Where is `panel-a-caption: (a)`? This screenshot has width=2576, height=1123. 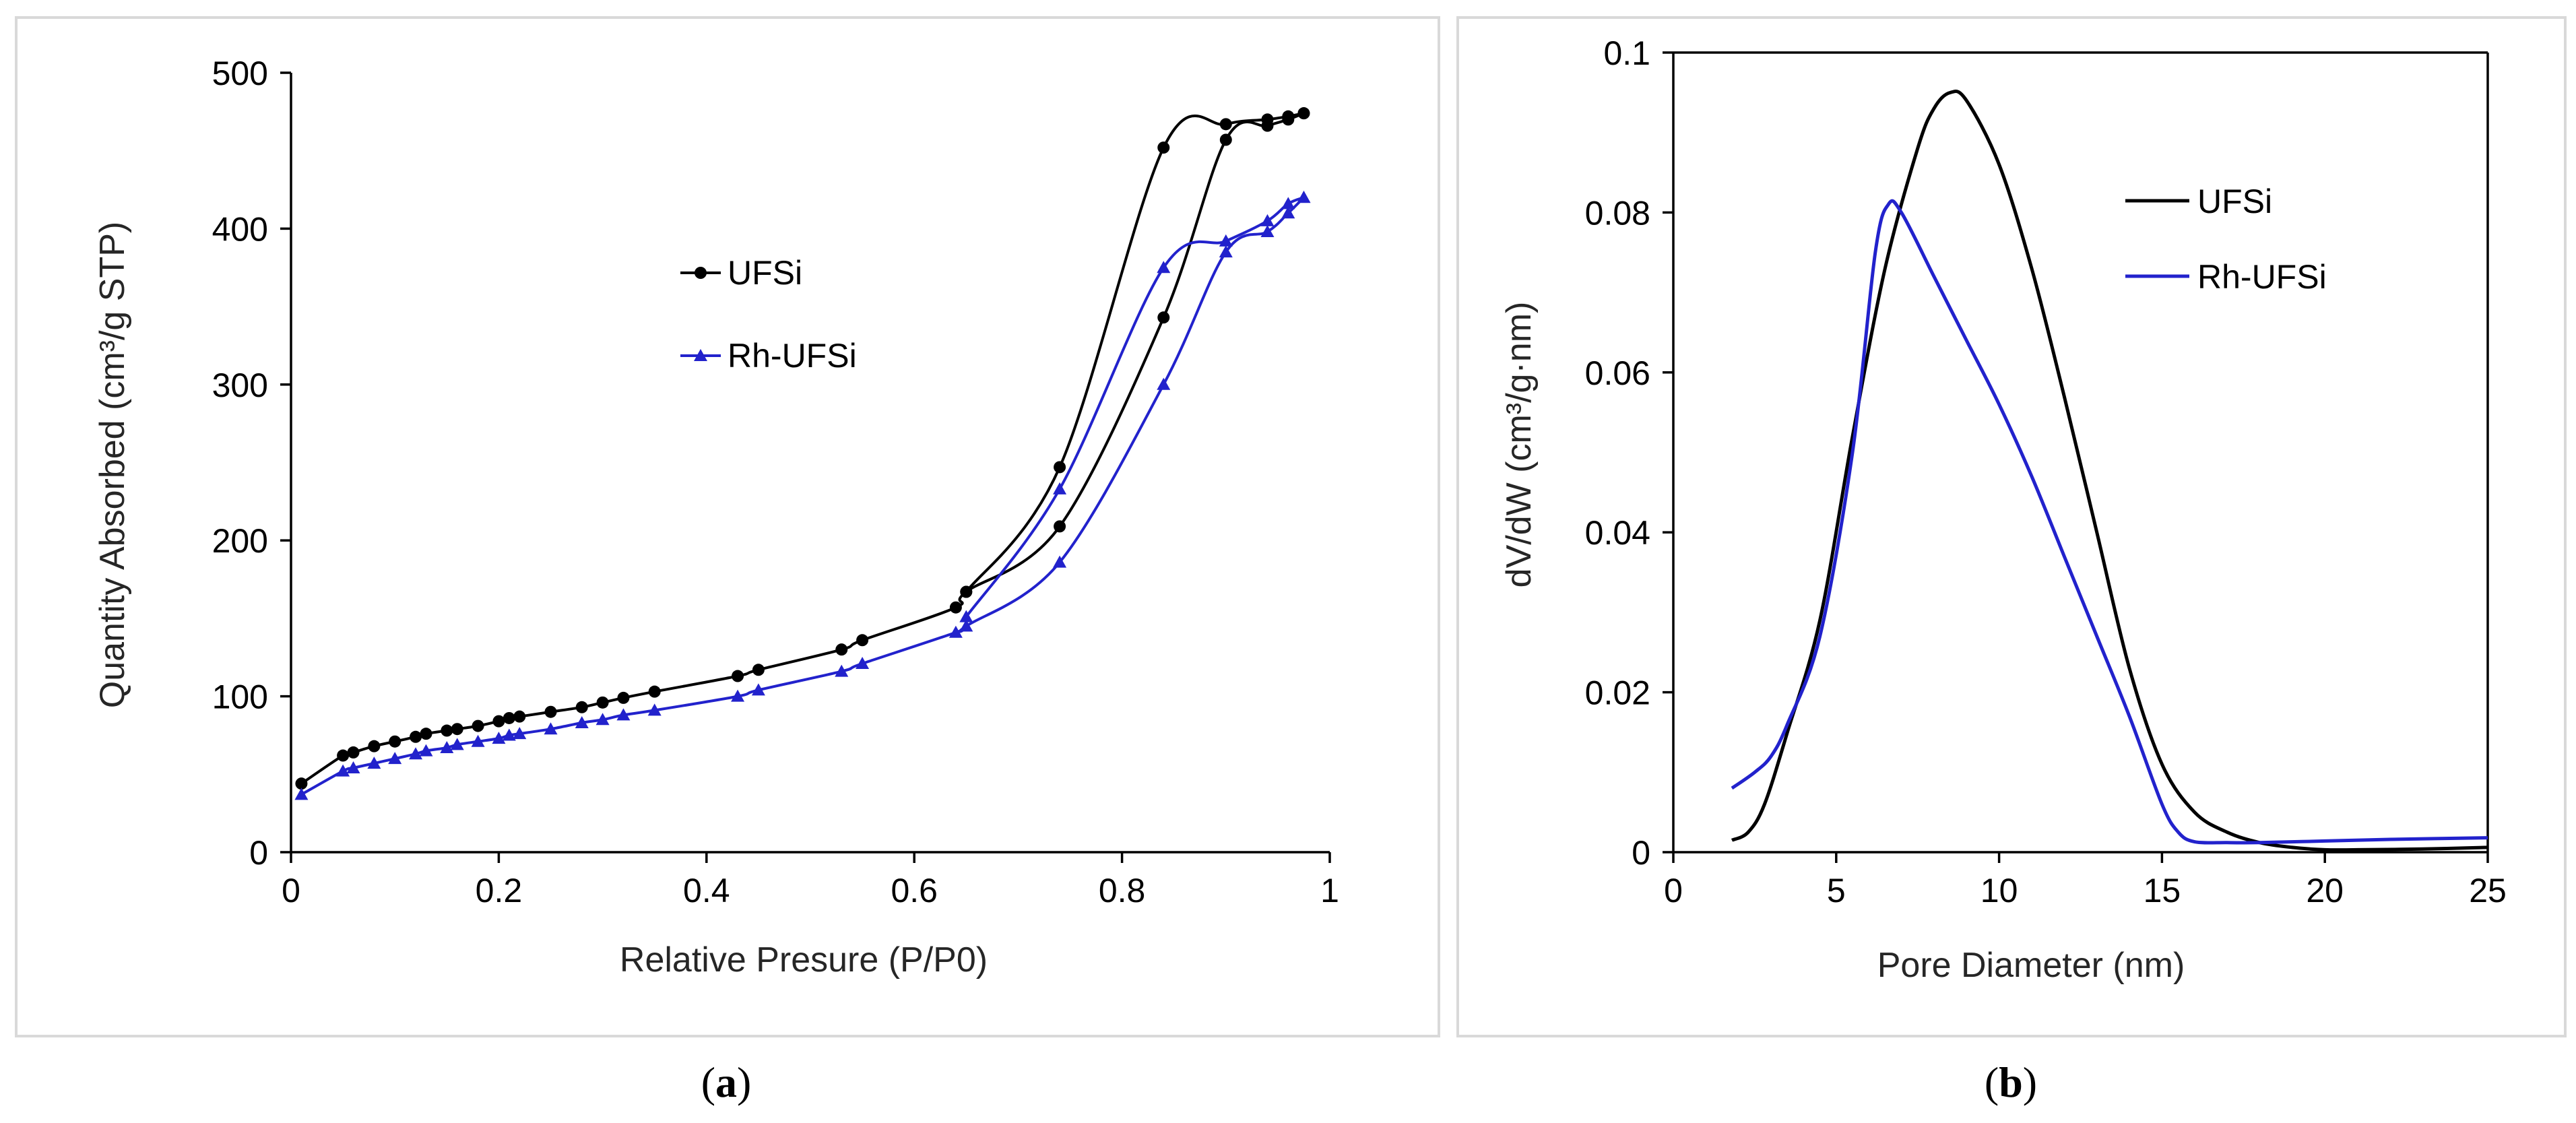
panel-a-caption: (a) is located at coordinates (726, 1082).